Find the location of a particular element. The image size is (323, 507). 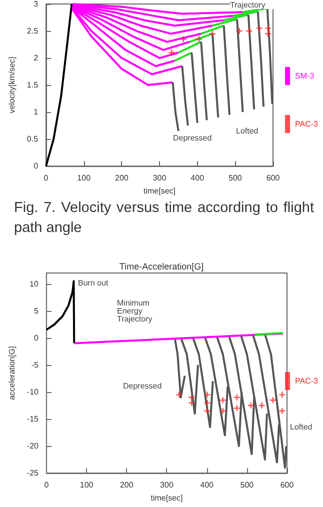

y-tick-label: -5 is located at coordinates (35, 365).